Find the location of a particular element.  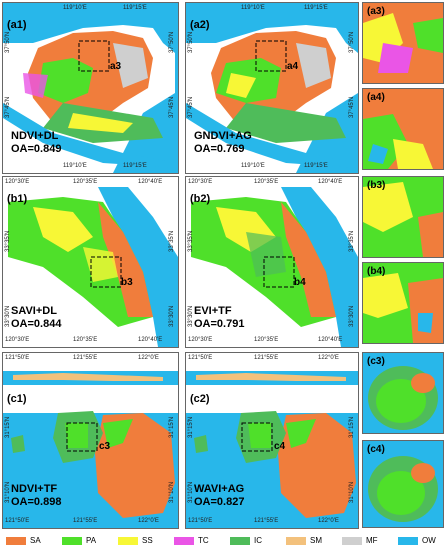

inset-marker: a3 is located at coordinates (116, 66).